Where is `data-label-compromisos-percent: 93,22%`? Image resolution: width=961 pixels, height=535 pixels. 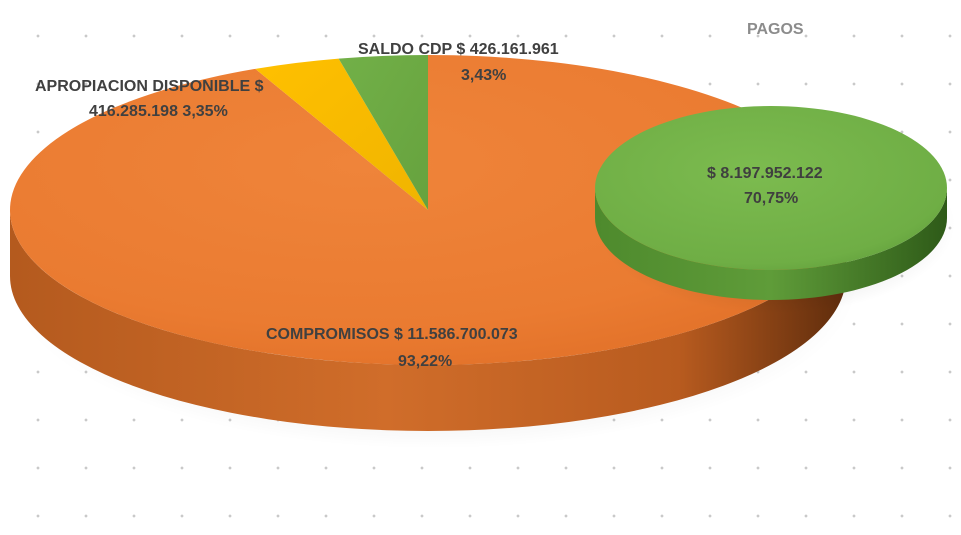
data-label-compromisos-percent: 93,22% is located at coordinates (425, 361).